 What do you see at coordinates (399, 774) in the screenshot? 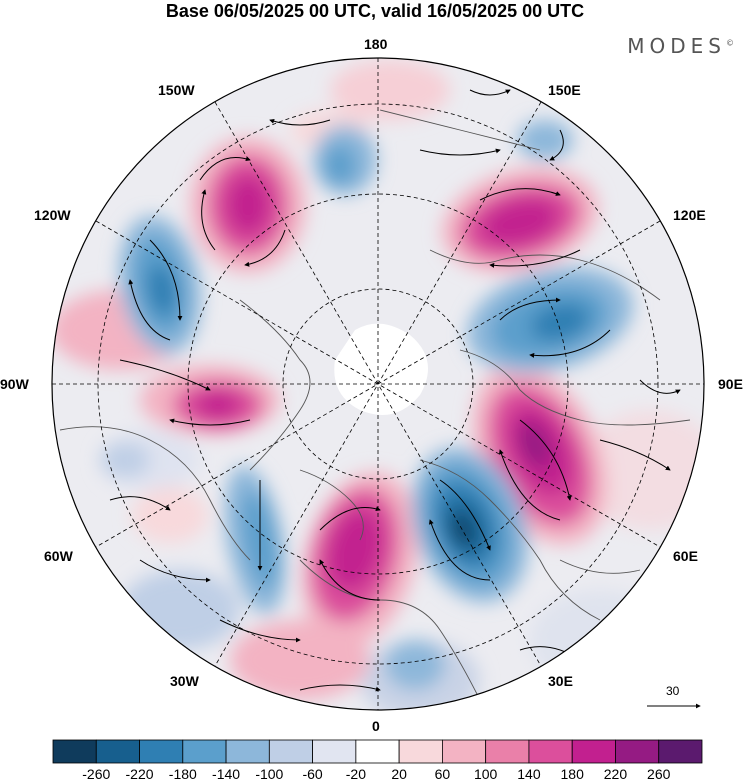
I see `colorbar-tick-label: 20` at bounding box center [399, 774].